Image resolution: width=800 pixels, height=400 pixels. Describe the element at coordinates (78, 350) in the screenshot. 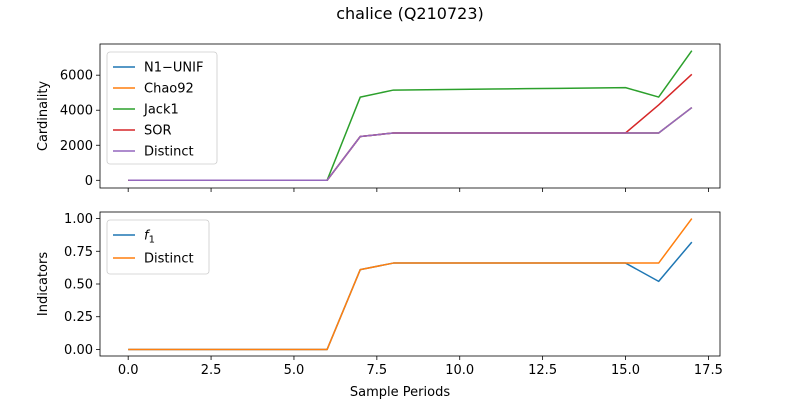

I see `y-tick-label: 0.00` at that location.